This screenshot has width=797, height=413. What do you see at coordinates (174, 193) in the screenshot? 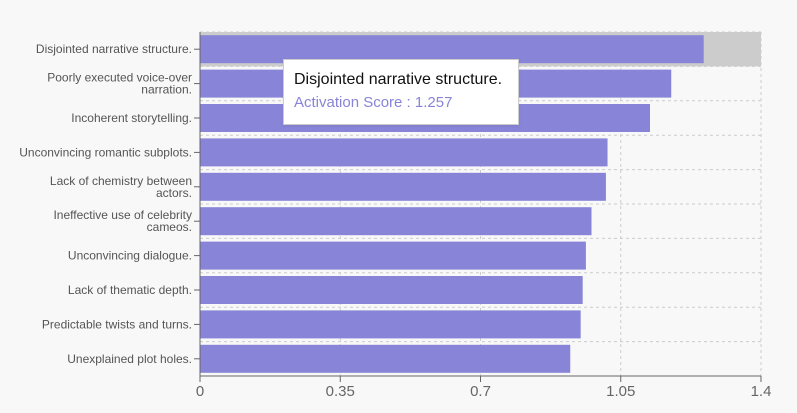
I see `category-label: actors.` at bounding box center [174, 193].